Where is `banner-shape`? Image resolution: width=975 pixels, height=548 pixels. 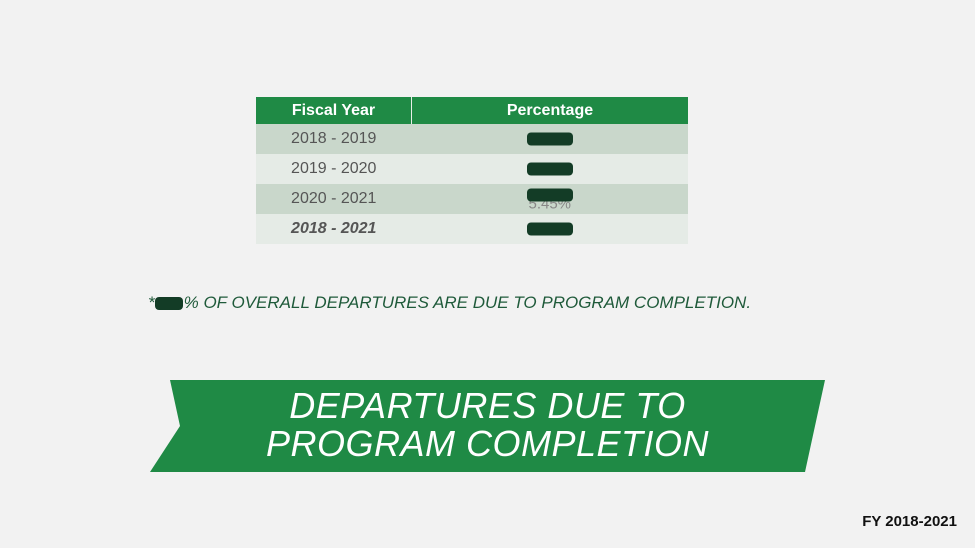 banner-shape is located at coordinates (487, 426).